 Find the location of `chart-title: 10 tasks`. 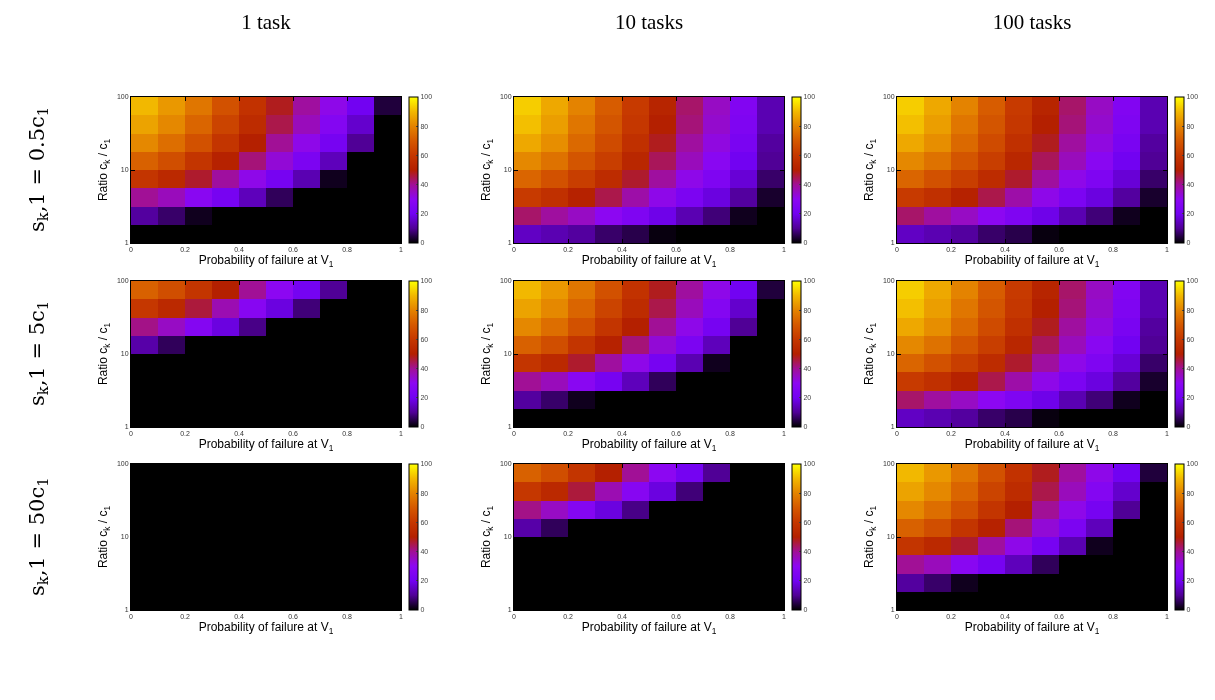

chart-title: 10 tasks is located at coordinates (649, 22).